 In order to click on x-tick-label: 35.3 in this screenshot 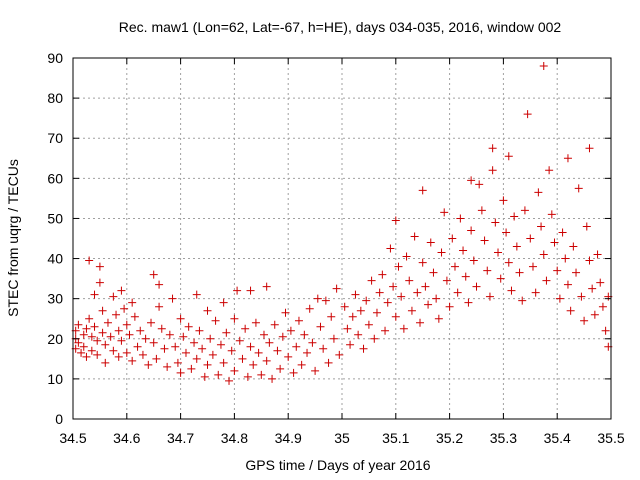, I will do `click(503, 438)`.